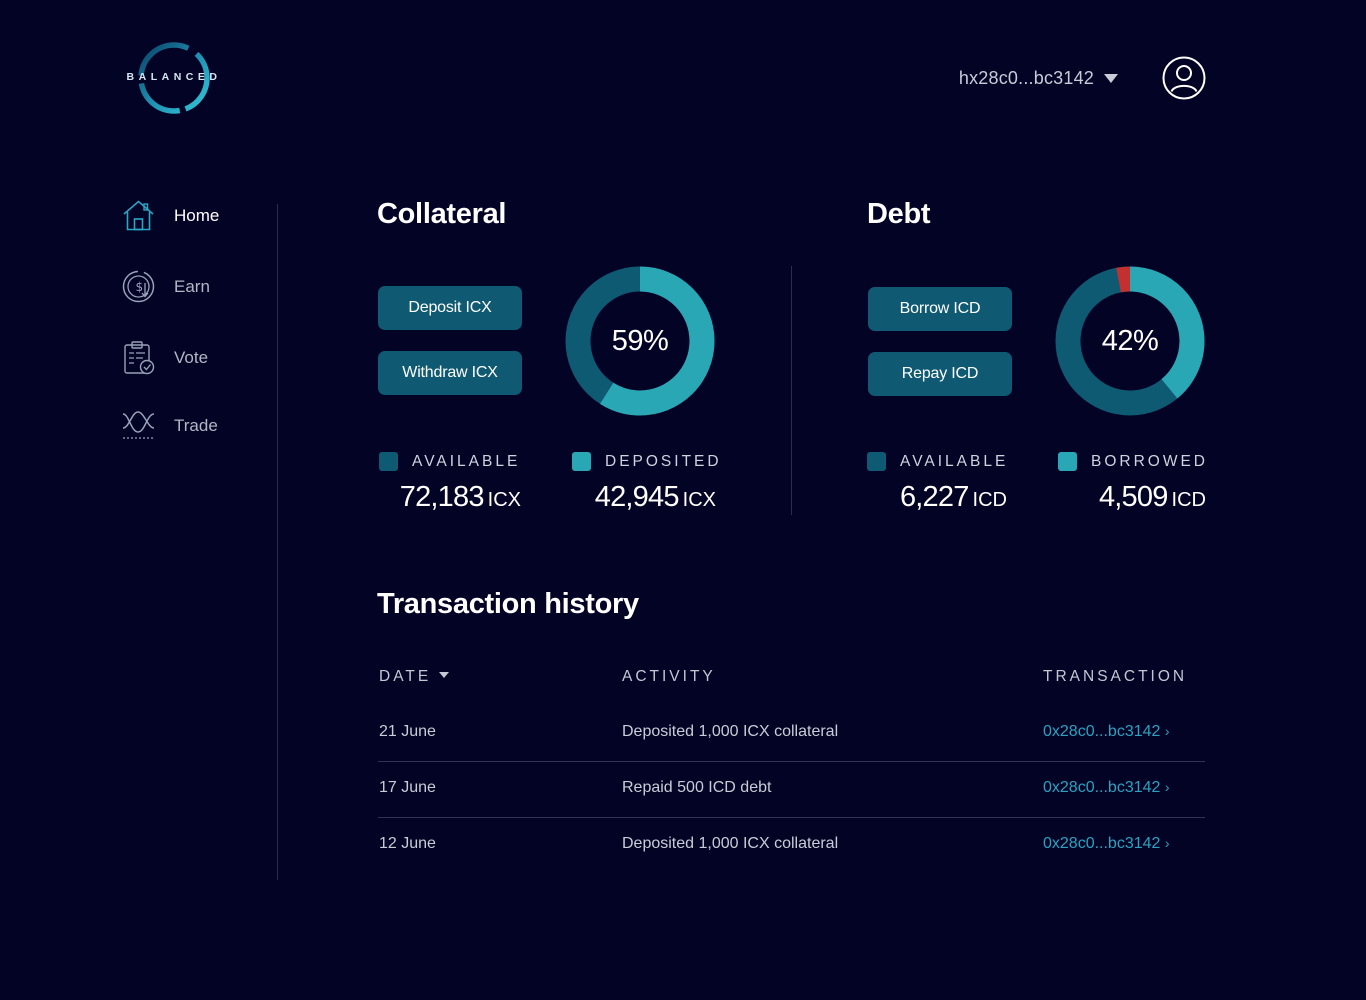 The height and width of the screenshot is (1000, 1366). I want to click on sidebar-item-vote: Vote, so click(164, 357).